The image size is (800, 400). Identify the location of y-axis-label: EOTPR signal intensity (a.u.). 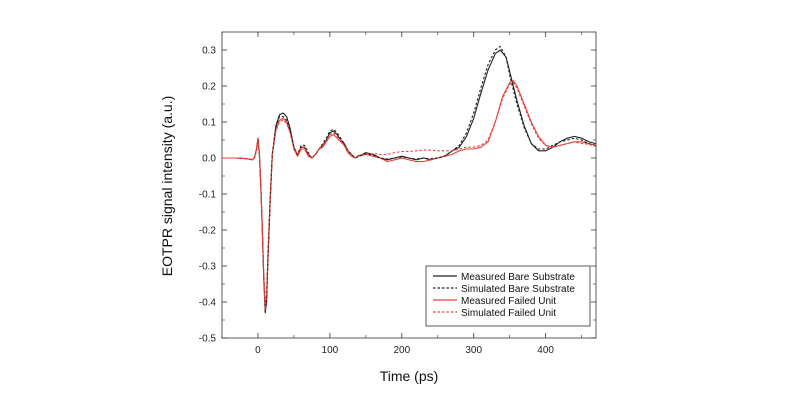
(167, 186).